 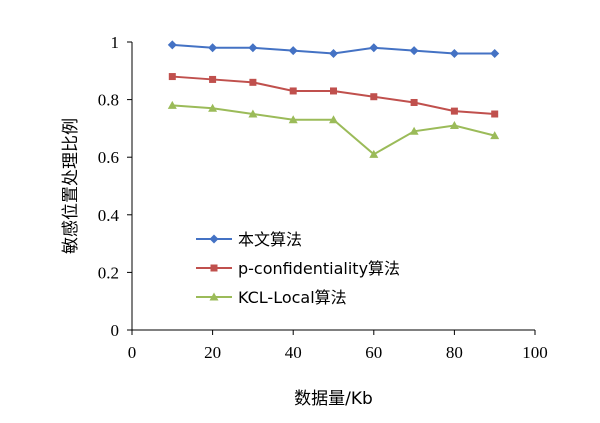 I want to click on legend-item: KCL-Local算法, so click(x=271, y=297).